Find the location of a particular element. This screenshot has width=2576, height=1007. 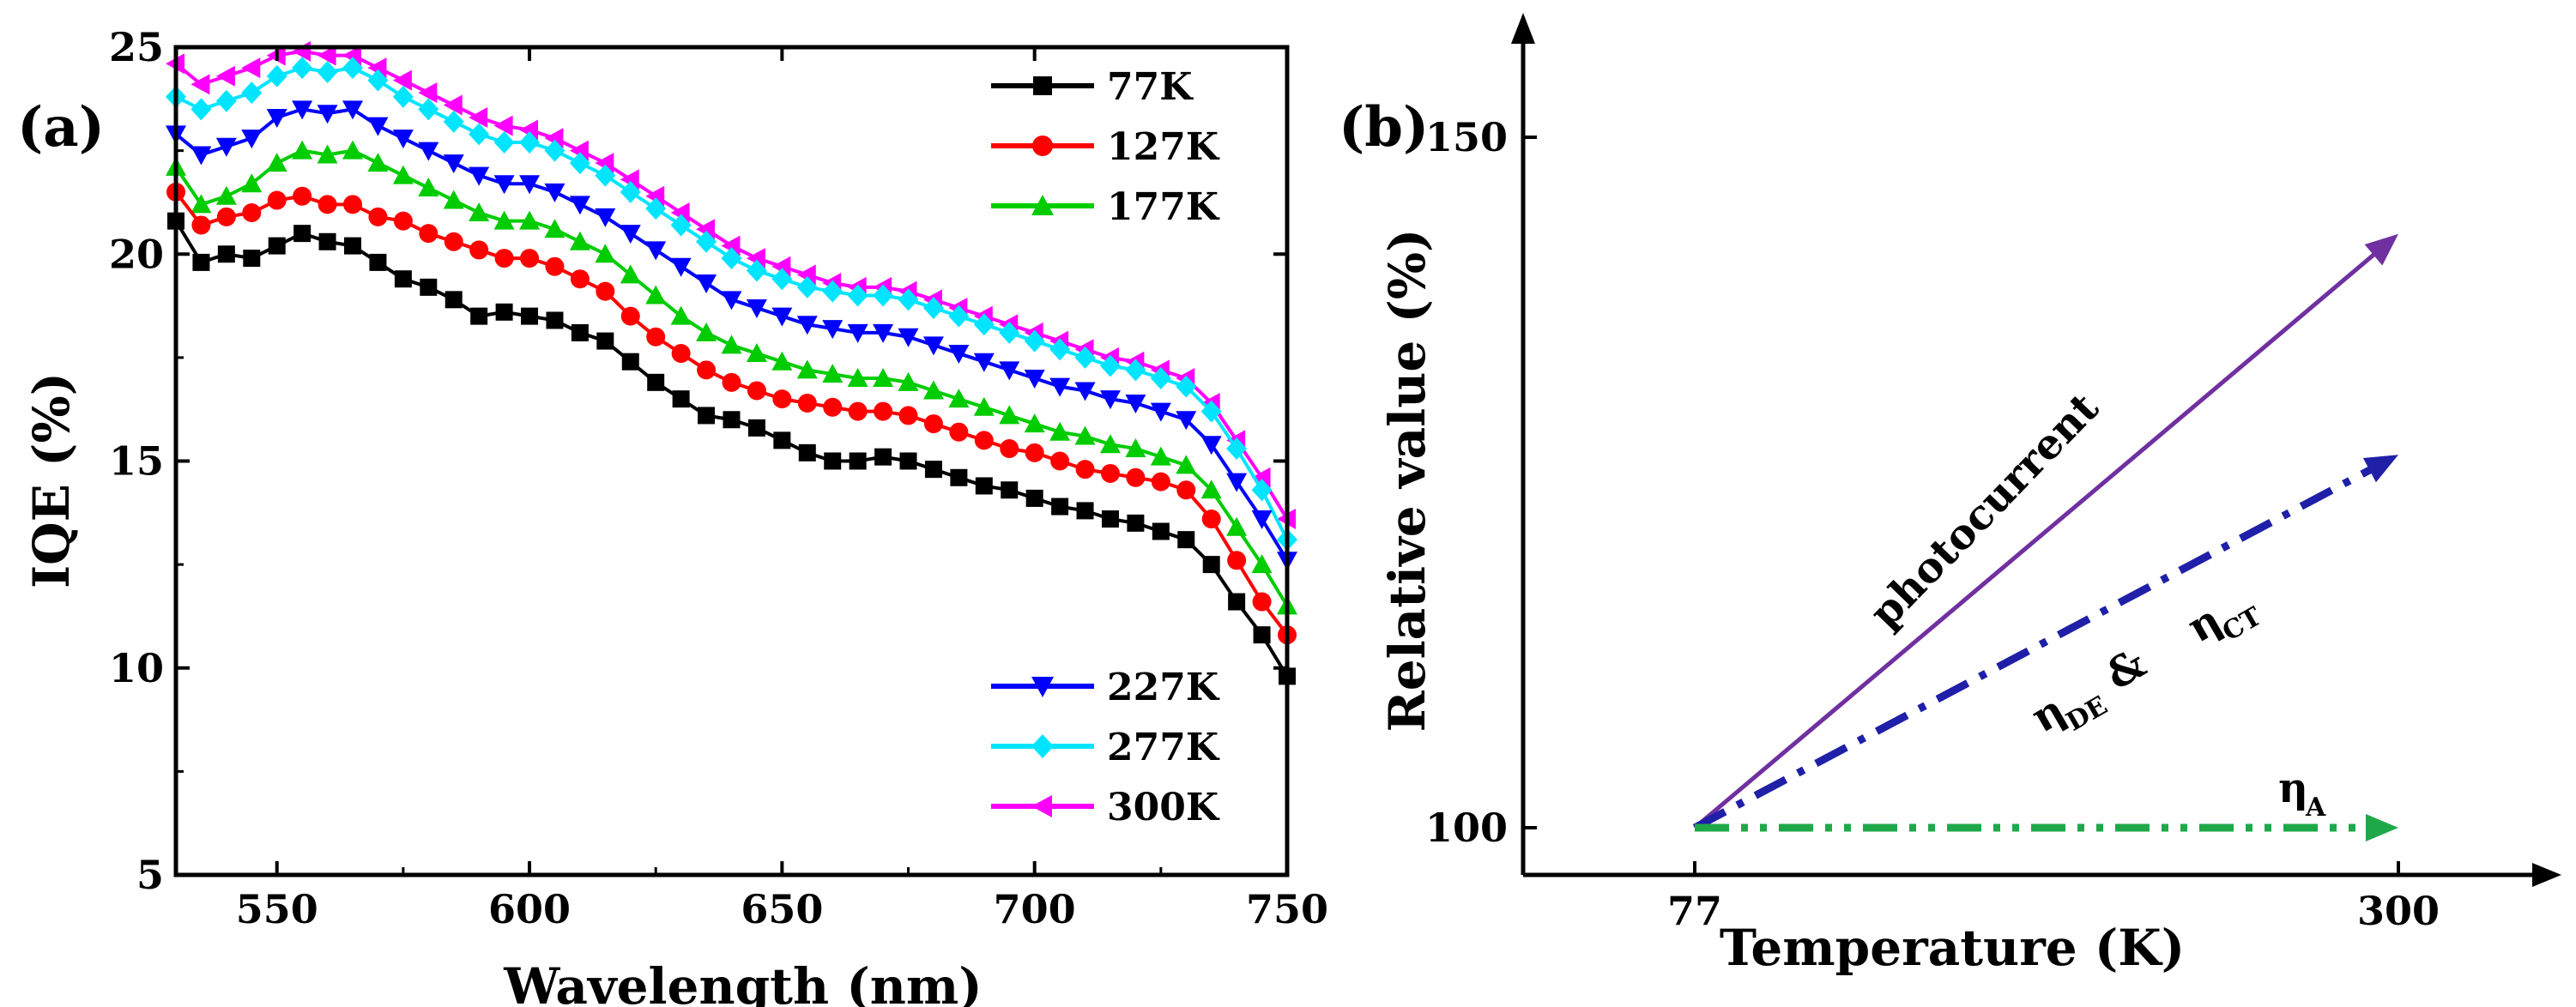

x-tick-label: 700 is located at coordinates (1035, 909).